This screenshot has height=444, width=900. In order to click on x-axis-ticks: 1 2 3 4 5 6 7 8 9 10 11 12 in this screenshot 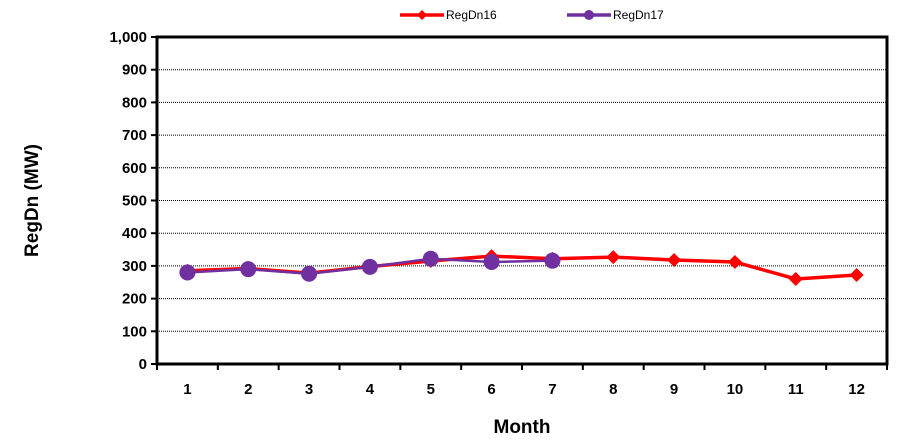, I will do `click(522, 381)`.